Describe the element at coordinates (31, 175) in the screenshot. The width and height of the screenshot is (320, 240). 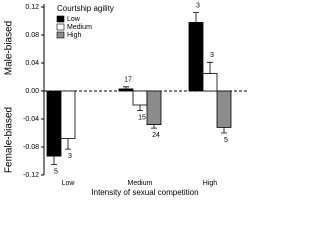
I see `y-tick-label: -0.12` at that location.